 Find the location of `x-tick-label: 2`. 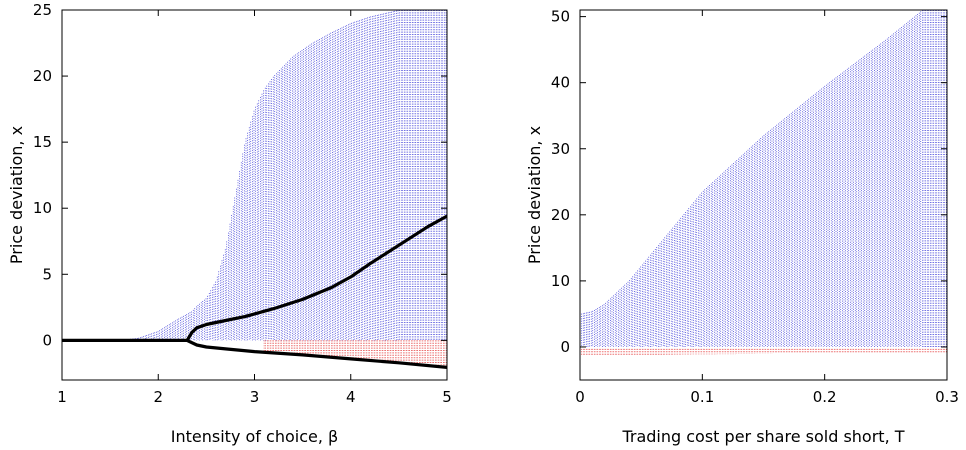

x-tick-label: 2 is located at coordinates (158, 397).